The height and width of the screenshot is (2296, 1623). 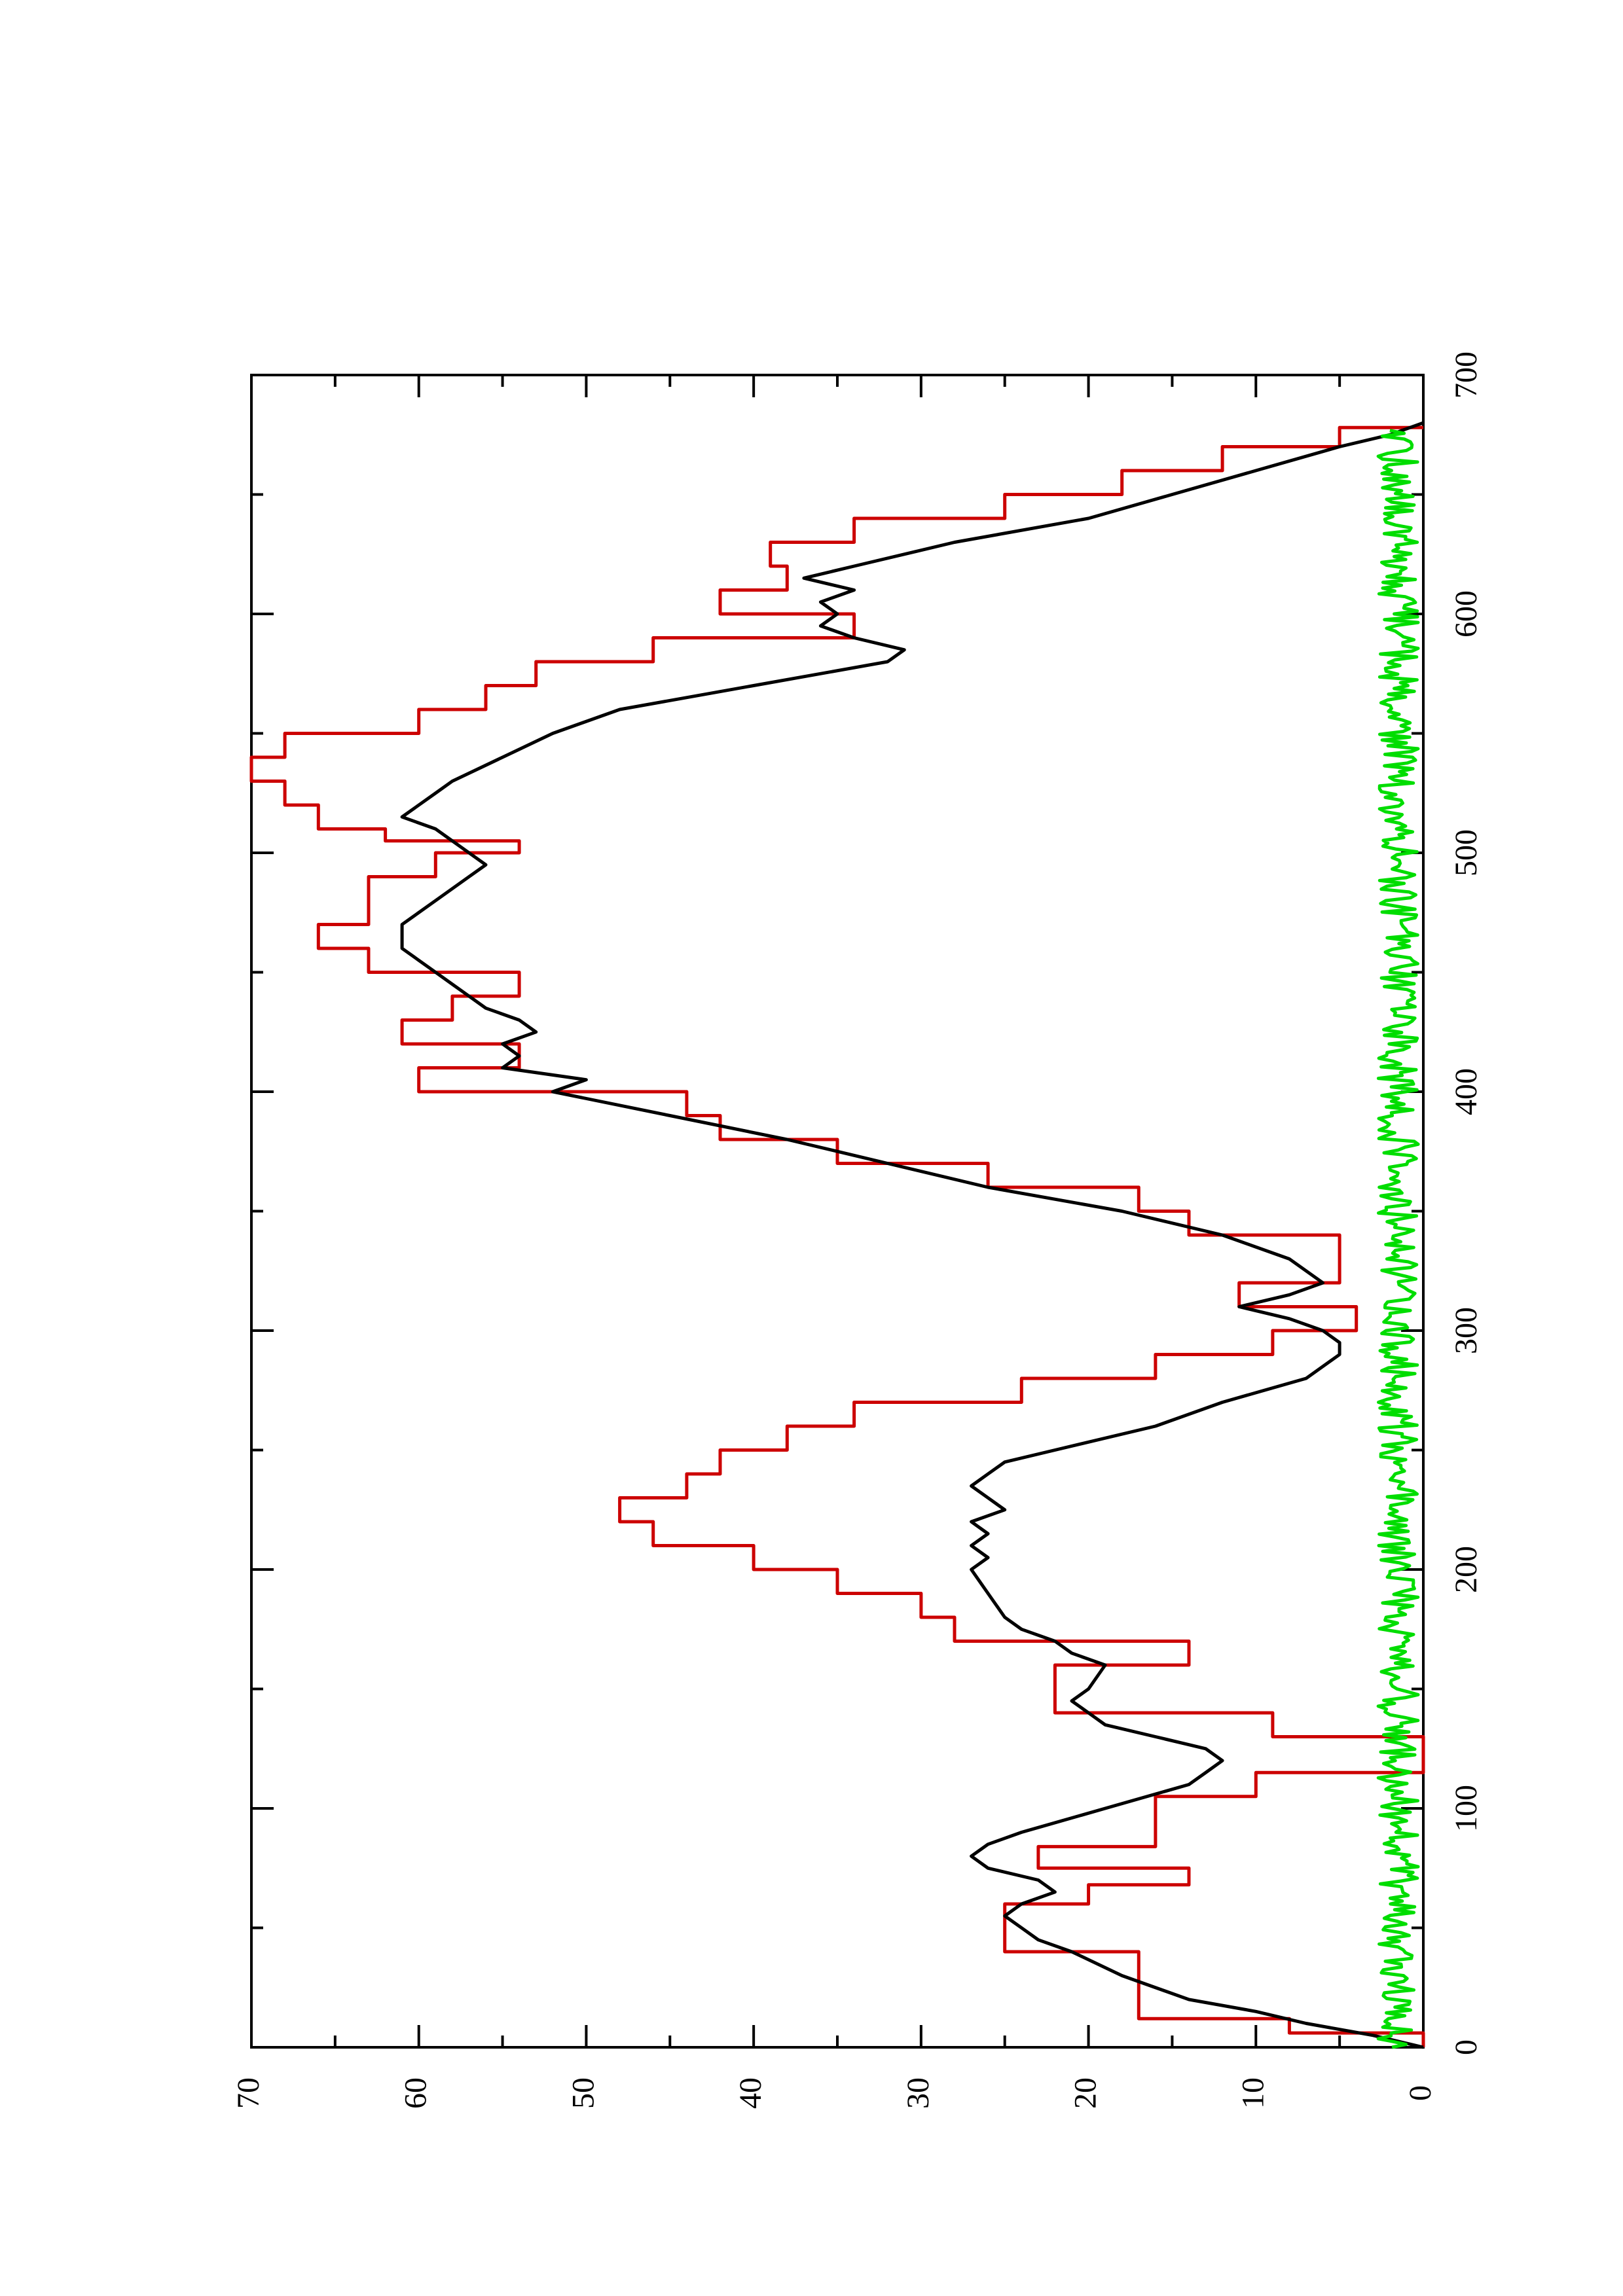 I want to click on y-tick-label: 30, so click(x=918, y=2093).